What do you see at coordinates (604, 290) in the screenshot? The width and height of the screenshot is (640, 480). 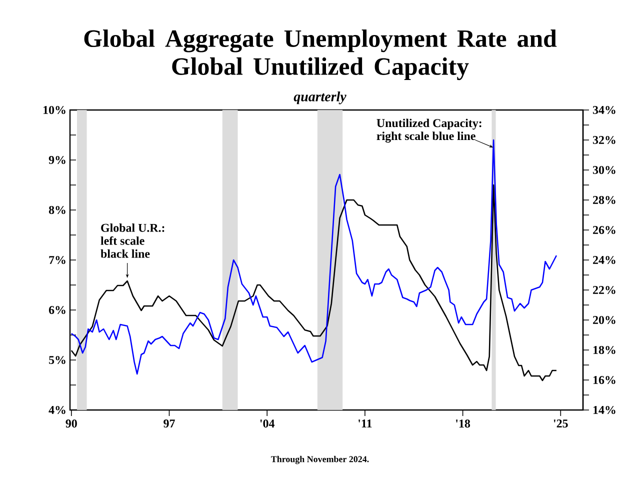 I see `y2-tick-label: 22%` at bounding box center [604, 290].